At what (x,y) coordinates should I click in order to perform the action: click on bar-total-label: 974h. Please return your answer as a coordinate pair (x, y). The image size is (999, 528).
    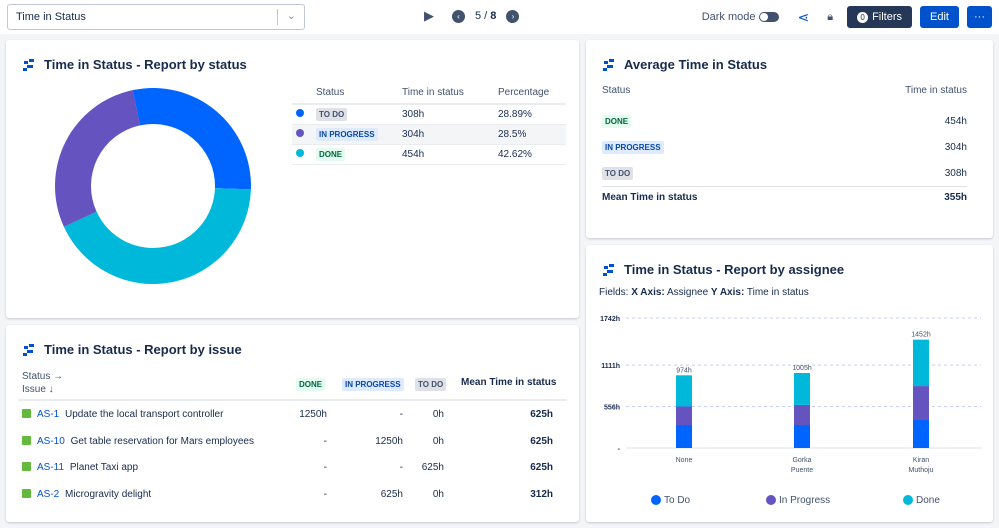
    Looking at the image, I should click on (684, 370).